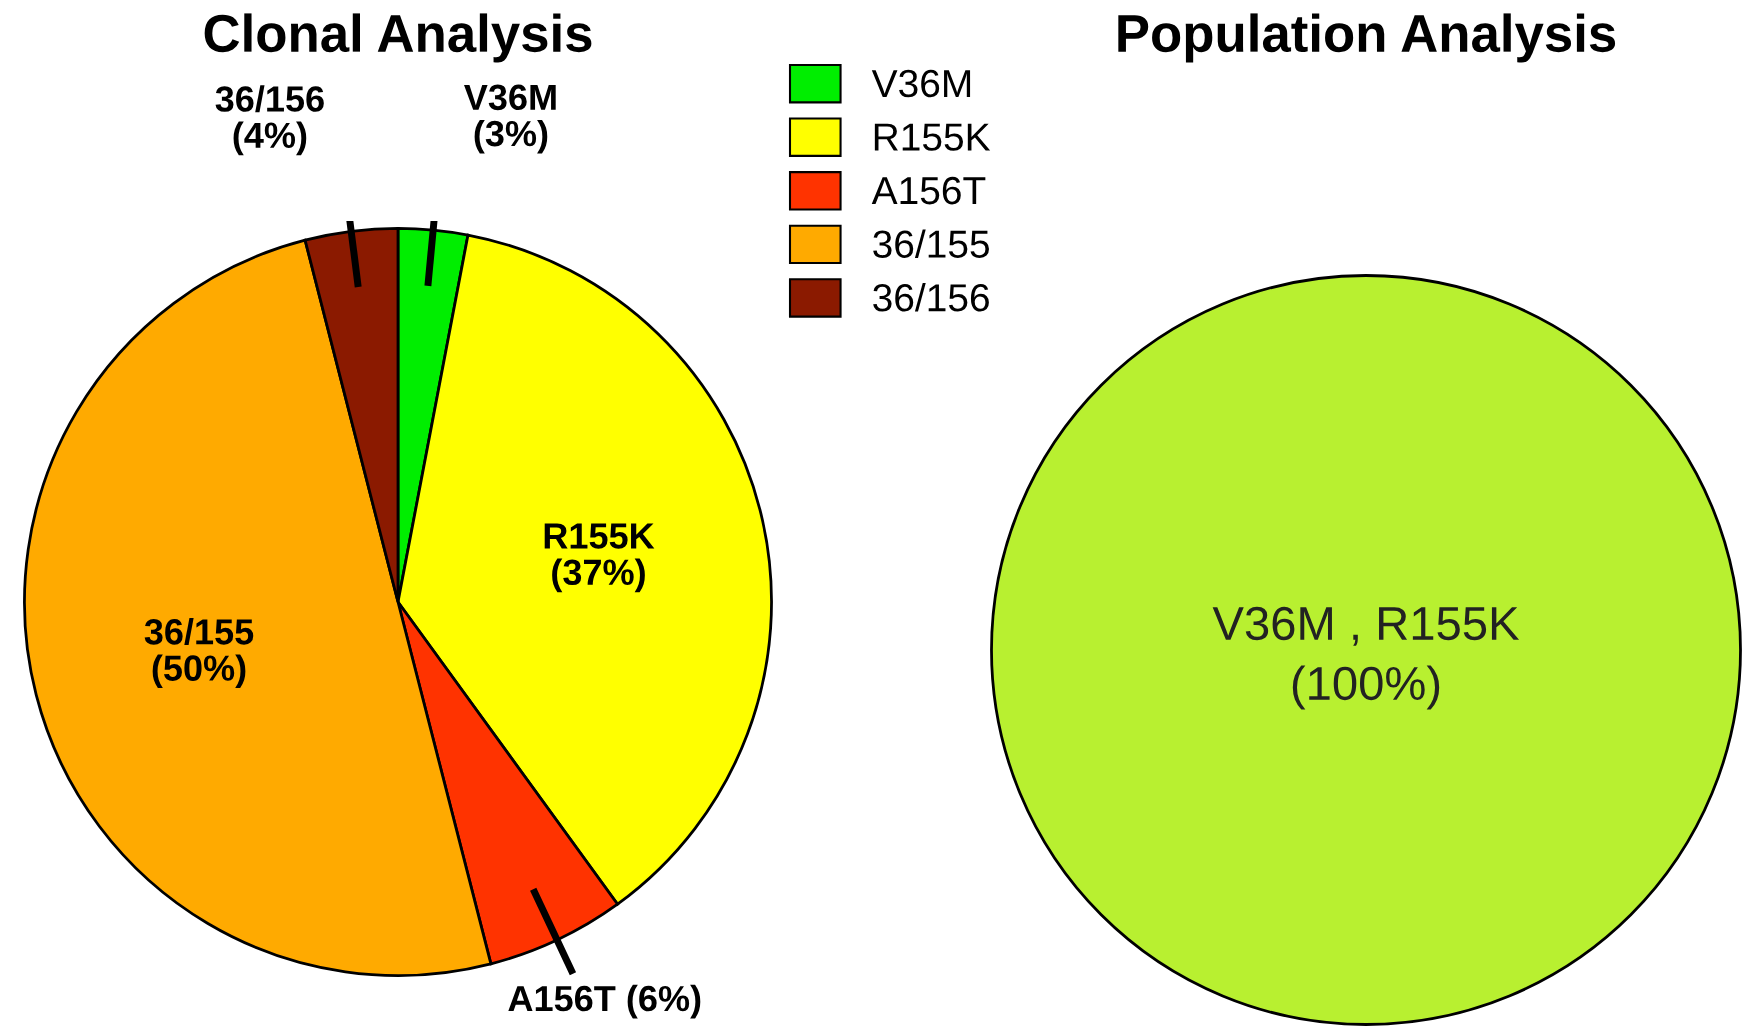 This screenshot has width=1750, height=1026. I want to click on data-label: V36M (3%), so click(510, 119).